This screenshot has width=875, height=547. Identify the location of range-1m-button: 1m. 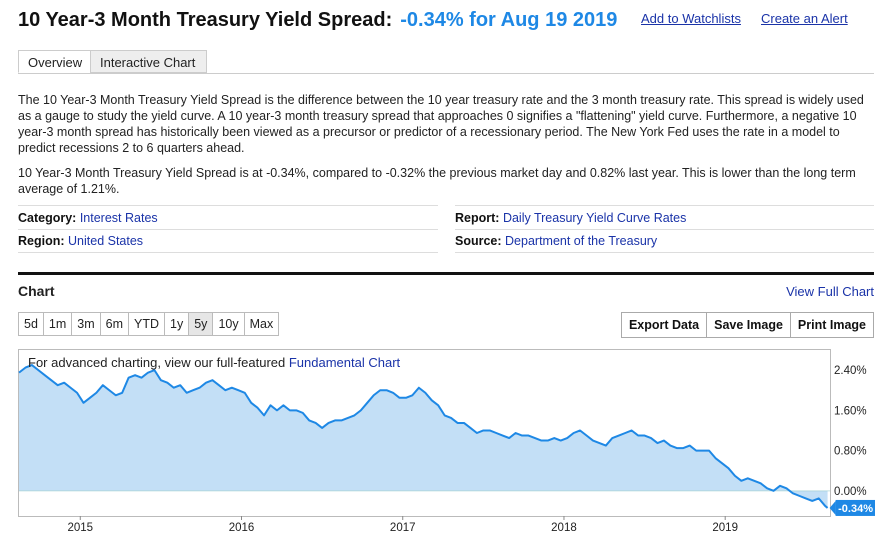
(57, 324).